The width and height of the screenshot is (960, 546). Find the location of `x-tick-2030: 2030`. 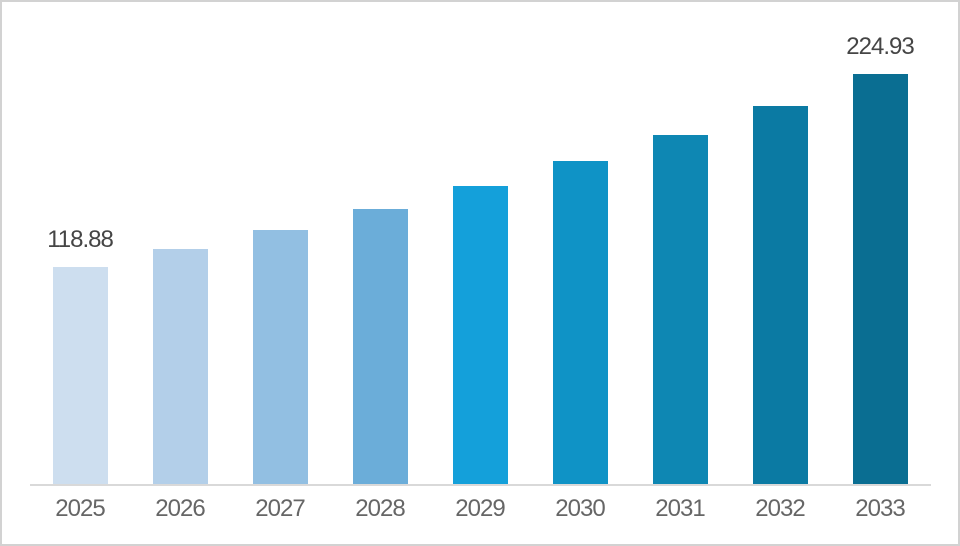

x-tick-2030: 2030 is located at coordinates (580, 508).